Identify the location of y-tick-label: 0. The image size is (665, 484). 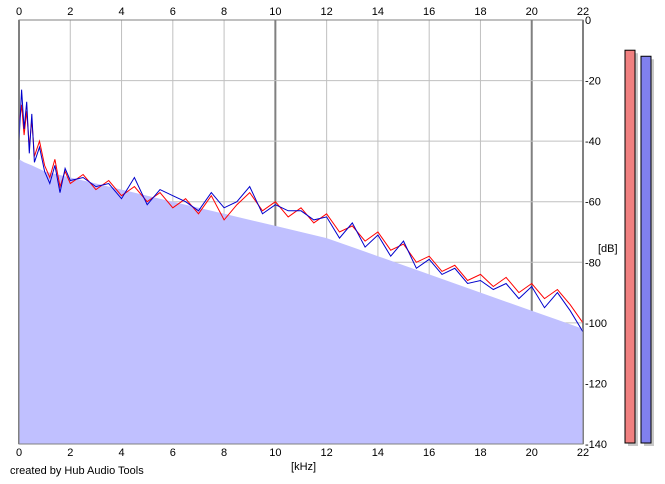
(588, 21).